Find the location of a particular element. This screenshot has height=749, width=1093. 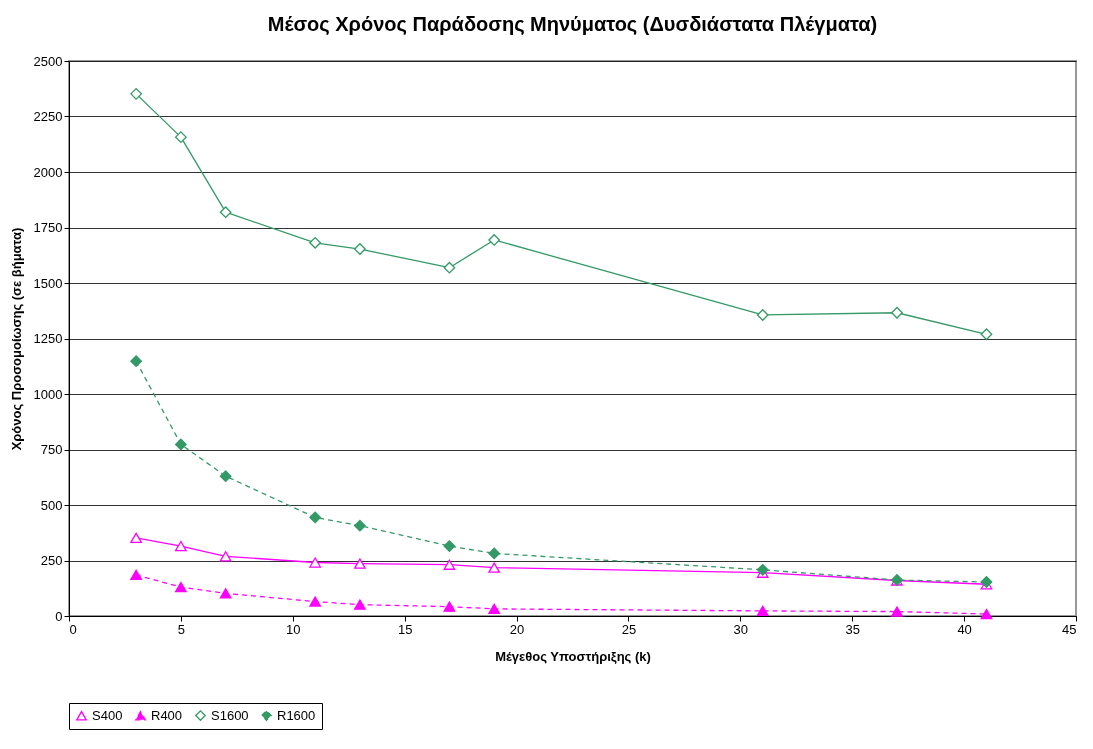

y-tick-label: 500 is located at coordinates (51, 505).